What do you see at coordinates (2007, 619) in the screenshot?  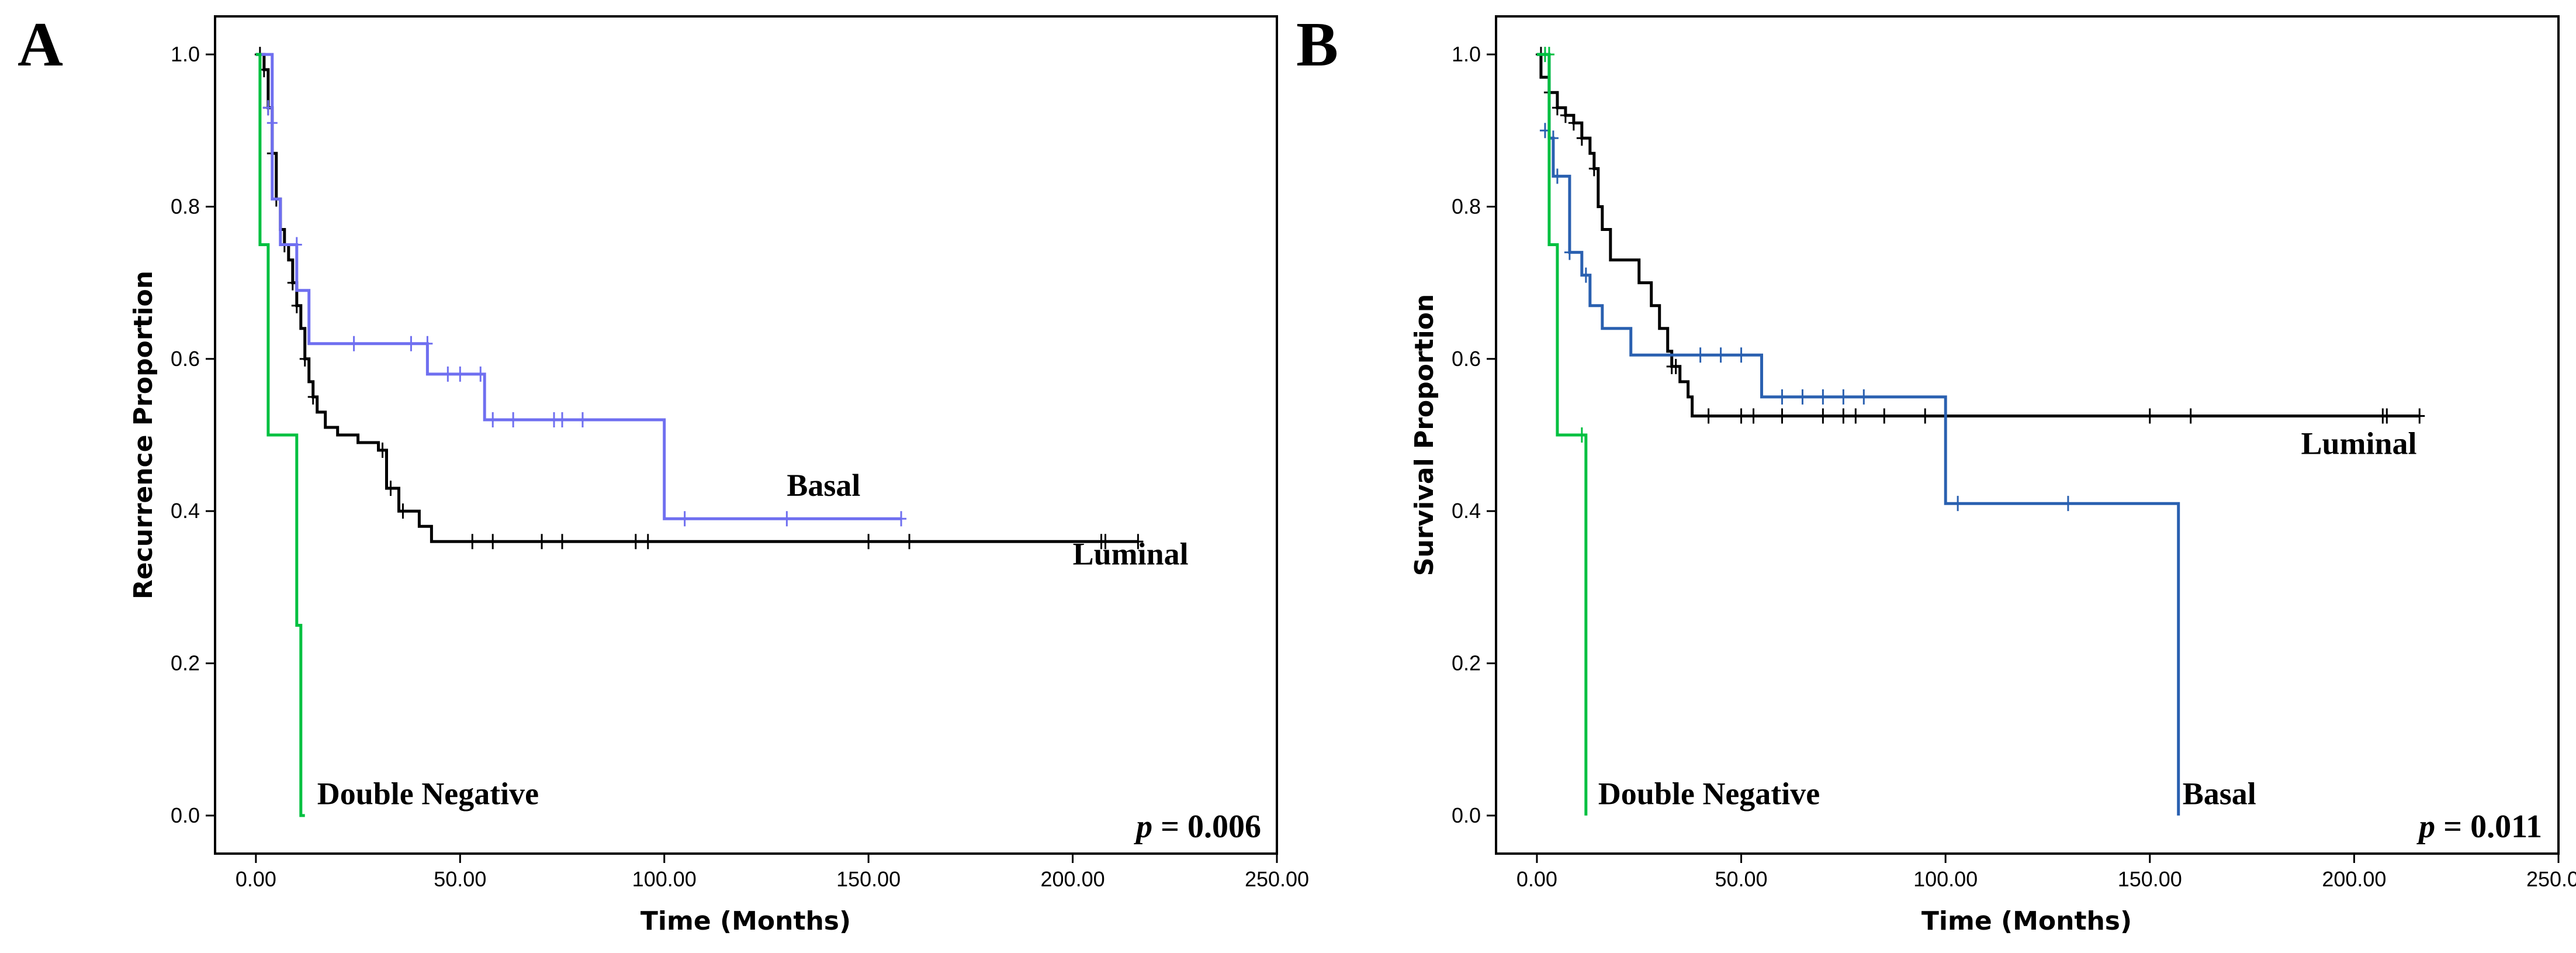 I see `curve-labels-b: Luminal Basal Double Negative` at bounding box center [2007, 619].